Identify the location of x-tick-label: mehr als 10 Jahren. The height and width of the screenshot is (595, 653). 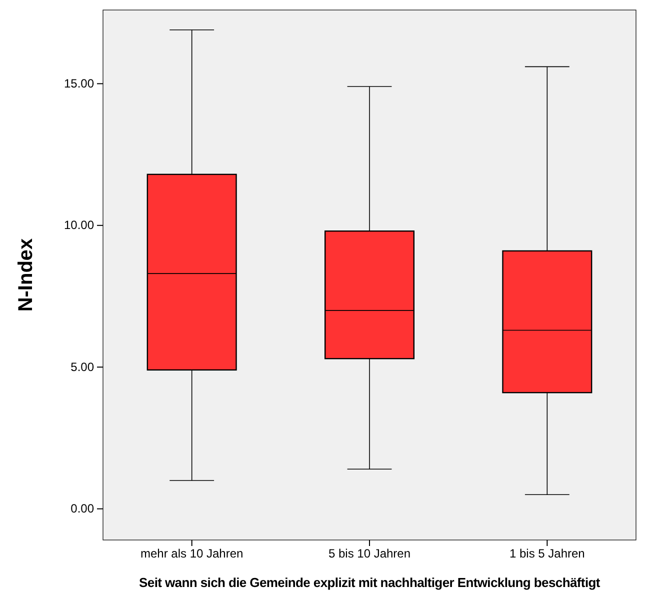
(192, 553).